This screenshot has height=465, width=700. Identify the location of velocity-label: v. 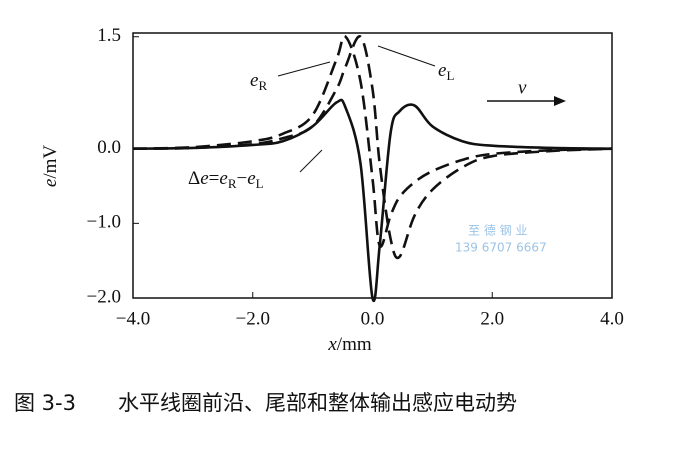
(522, 87).